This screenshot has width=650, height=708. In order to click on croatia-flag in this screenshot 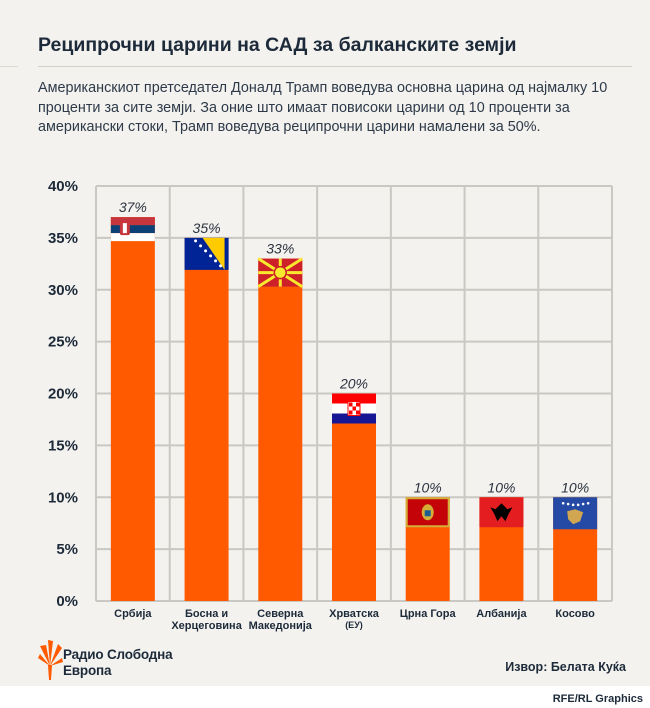, I will do `click(354, 408)`.